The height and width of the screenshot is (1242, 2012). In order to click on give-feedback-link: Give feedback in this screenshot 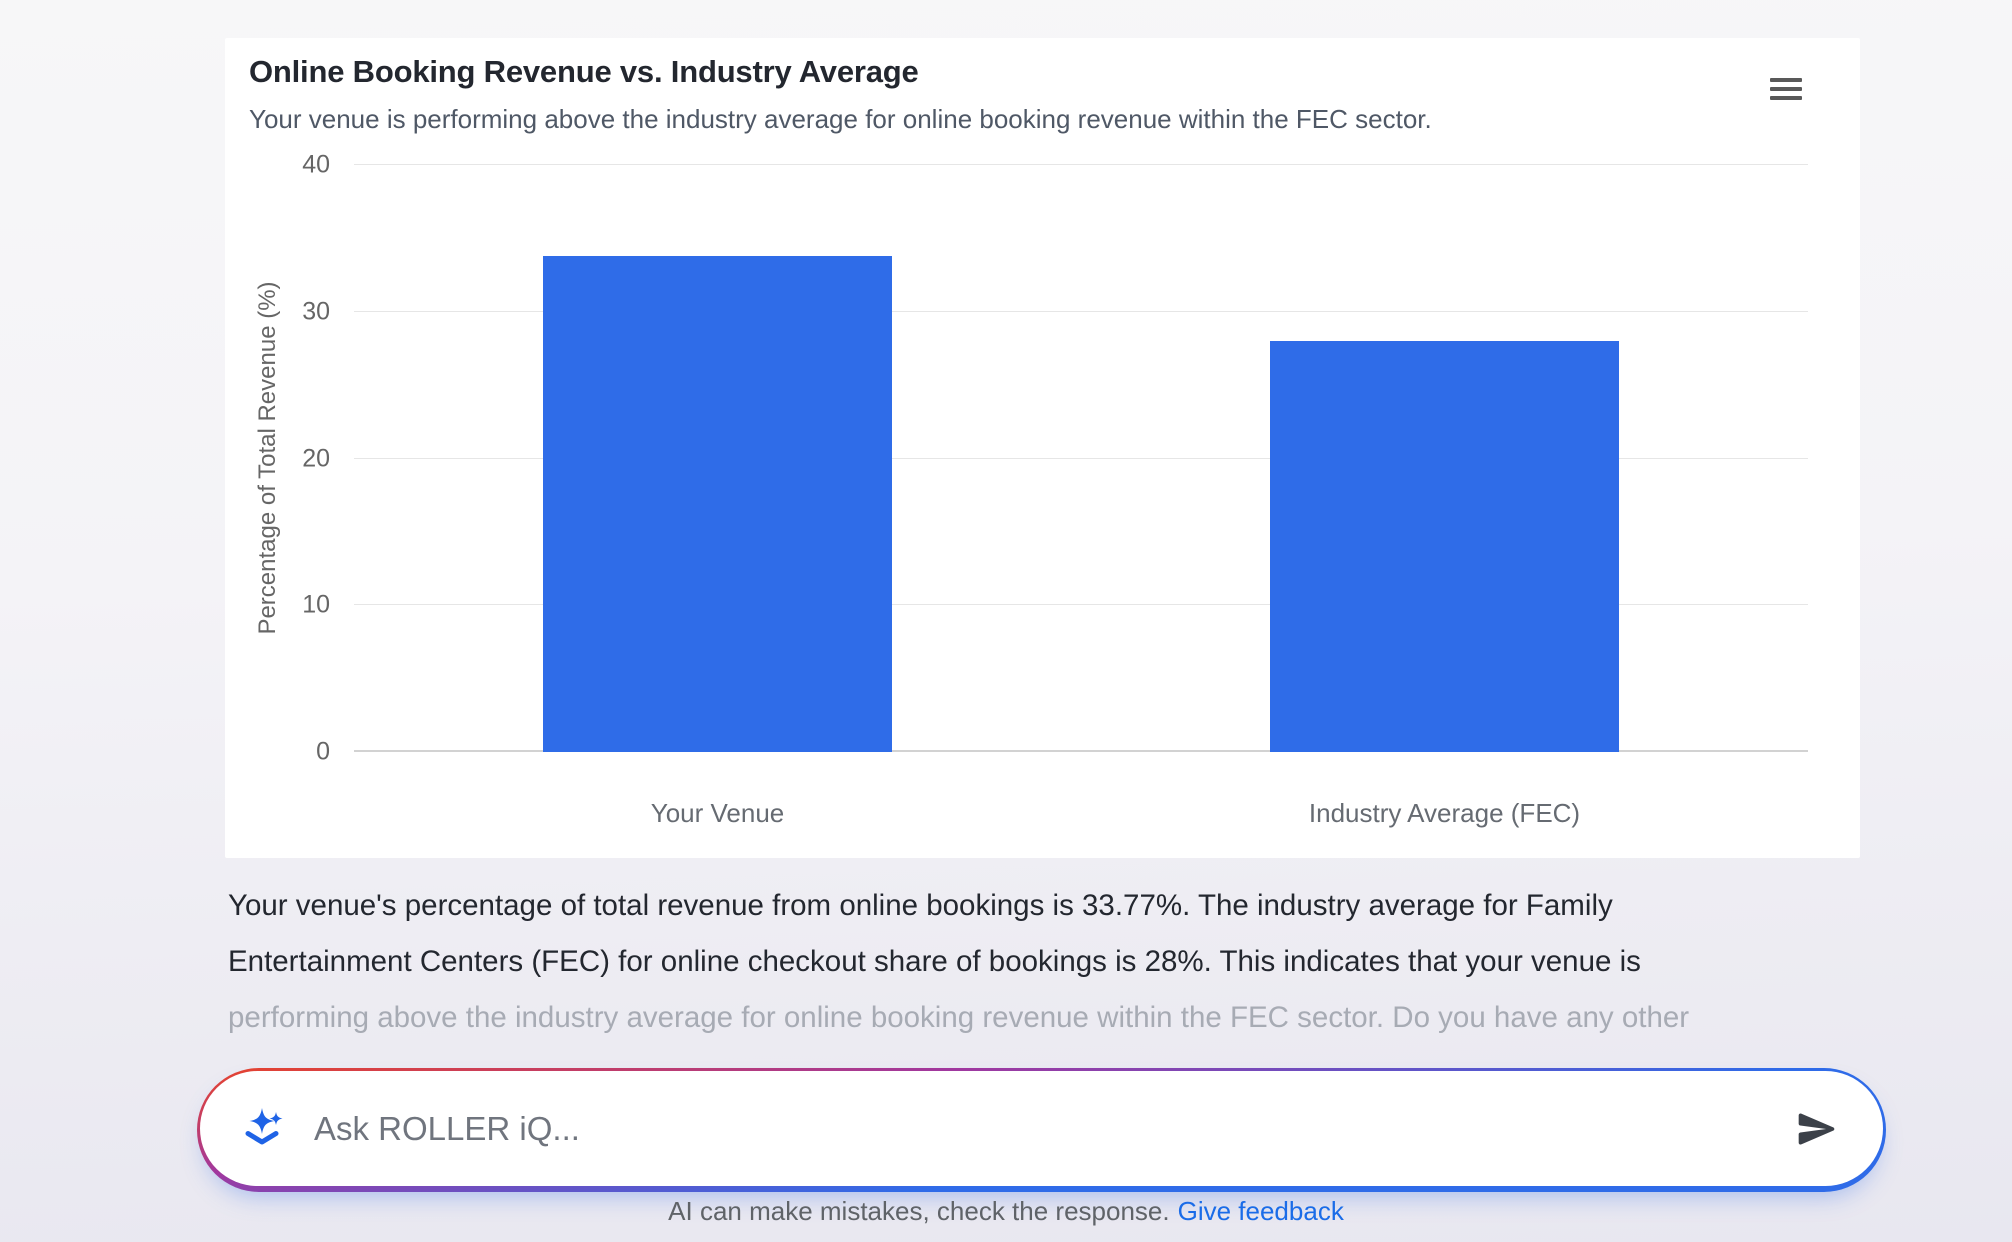, I will do `click(1260, 1211)`.